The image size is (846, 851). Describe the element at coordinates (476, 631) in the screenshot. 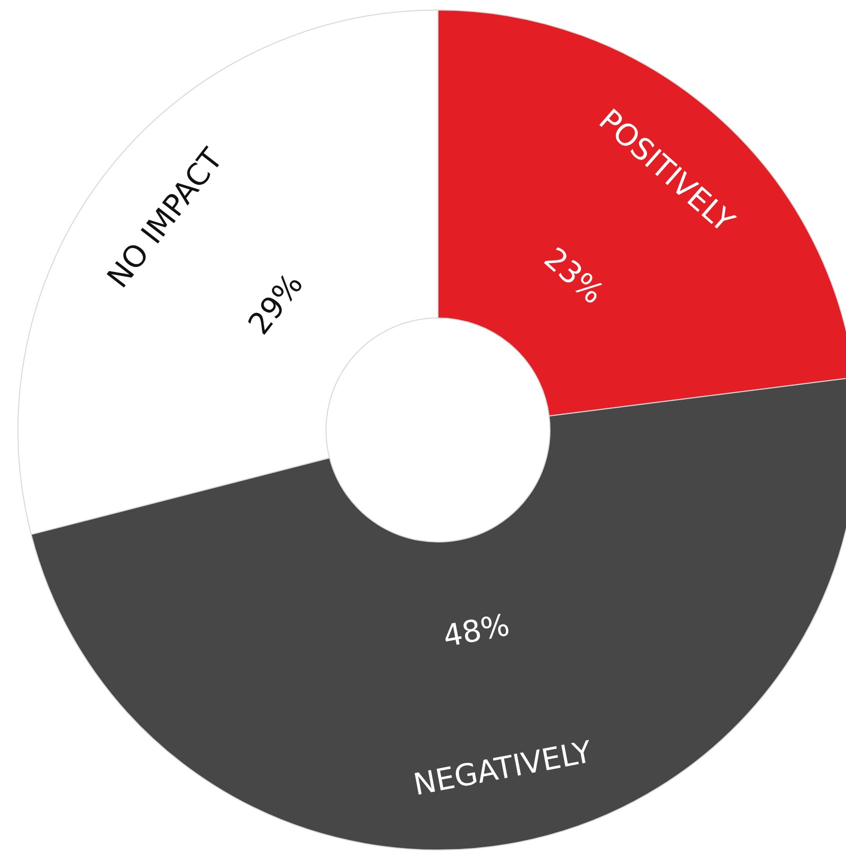

I see `data-label: 48%` at that location.